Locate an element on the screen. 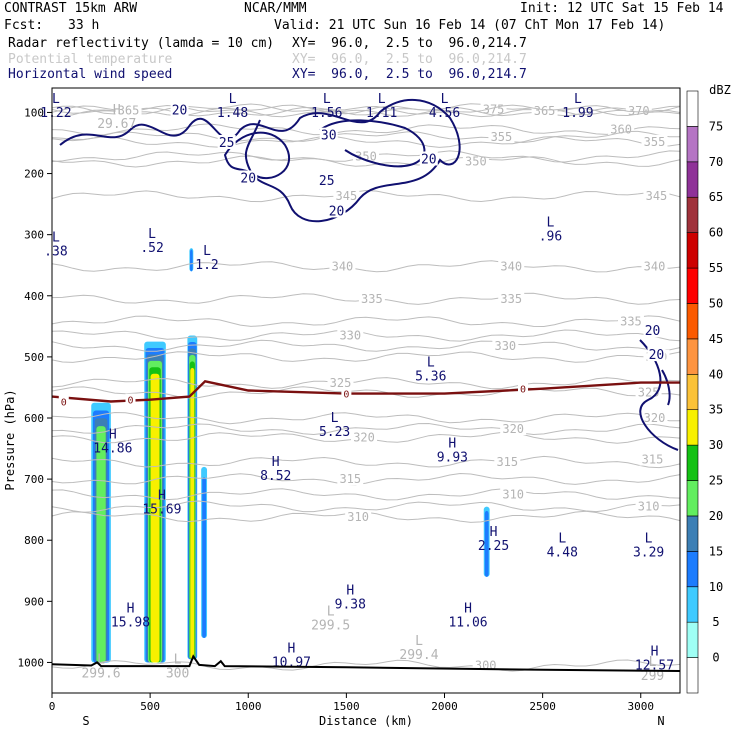  center-value-12: 5.23 is located at coordinates (334, 432).